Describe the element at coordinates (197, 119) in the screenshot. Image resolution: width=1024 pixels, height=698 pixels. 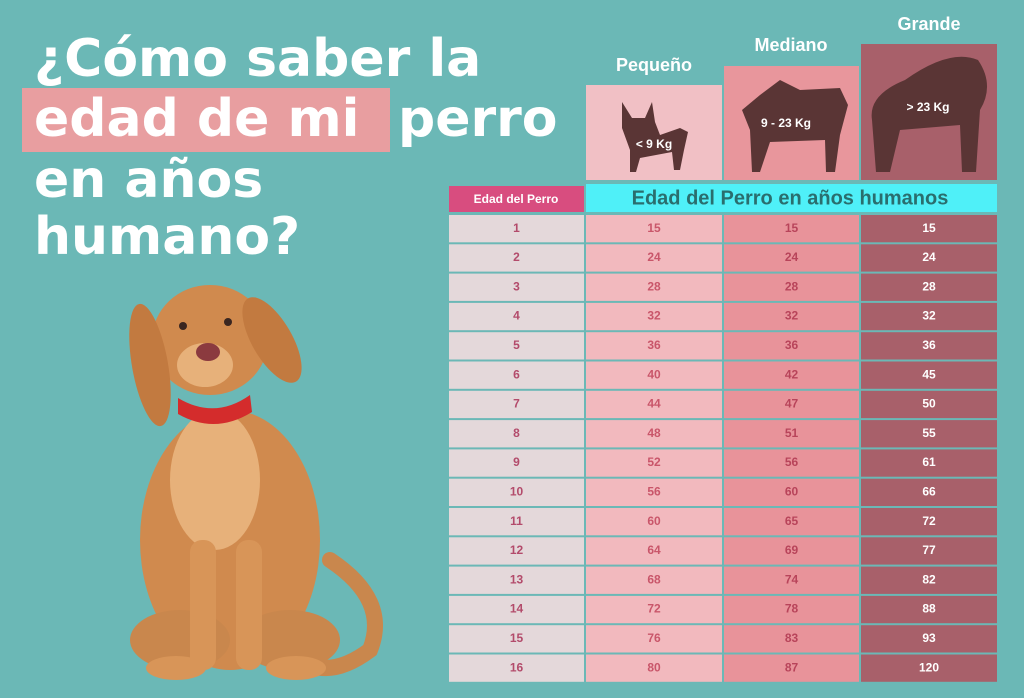
I see `title-line: edad de mi` at that location.